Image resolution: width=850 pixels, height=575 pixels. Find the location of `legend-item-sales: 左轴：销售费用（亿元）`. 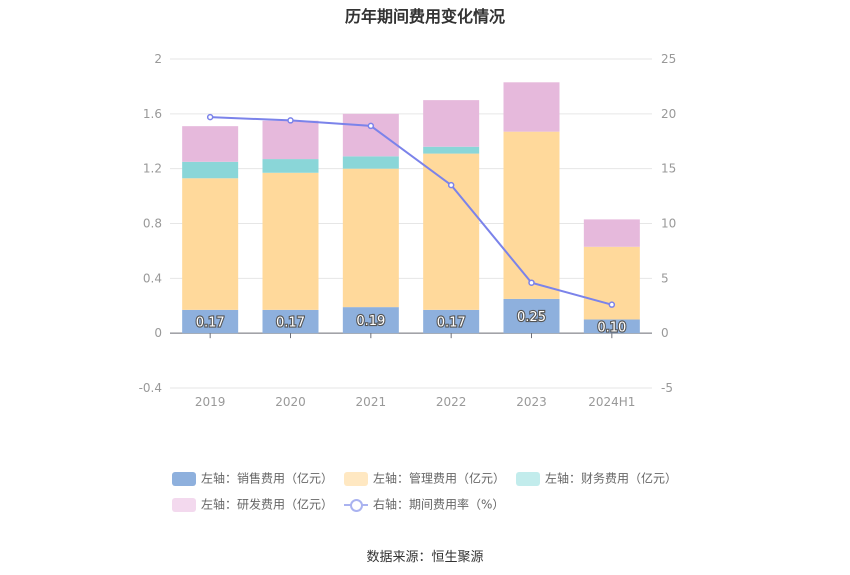

legend-item-sales: 左轴：销售费用（亿元） is located at coordinates (252, 478).